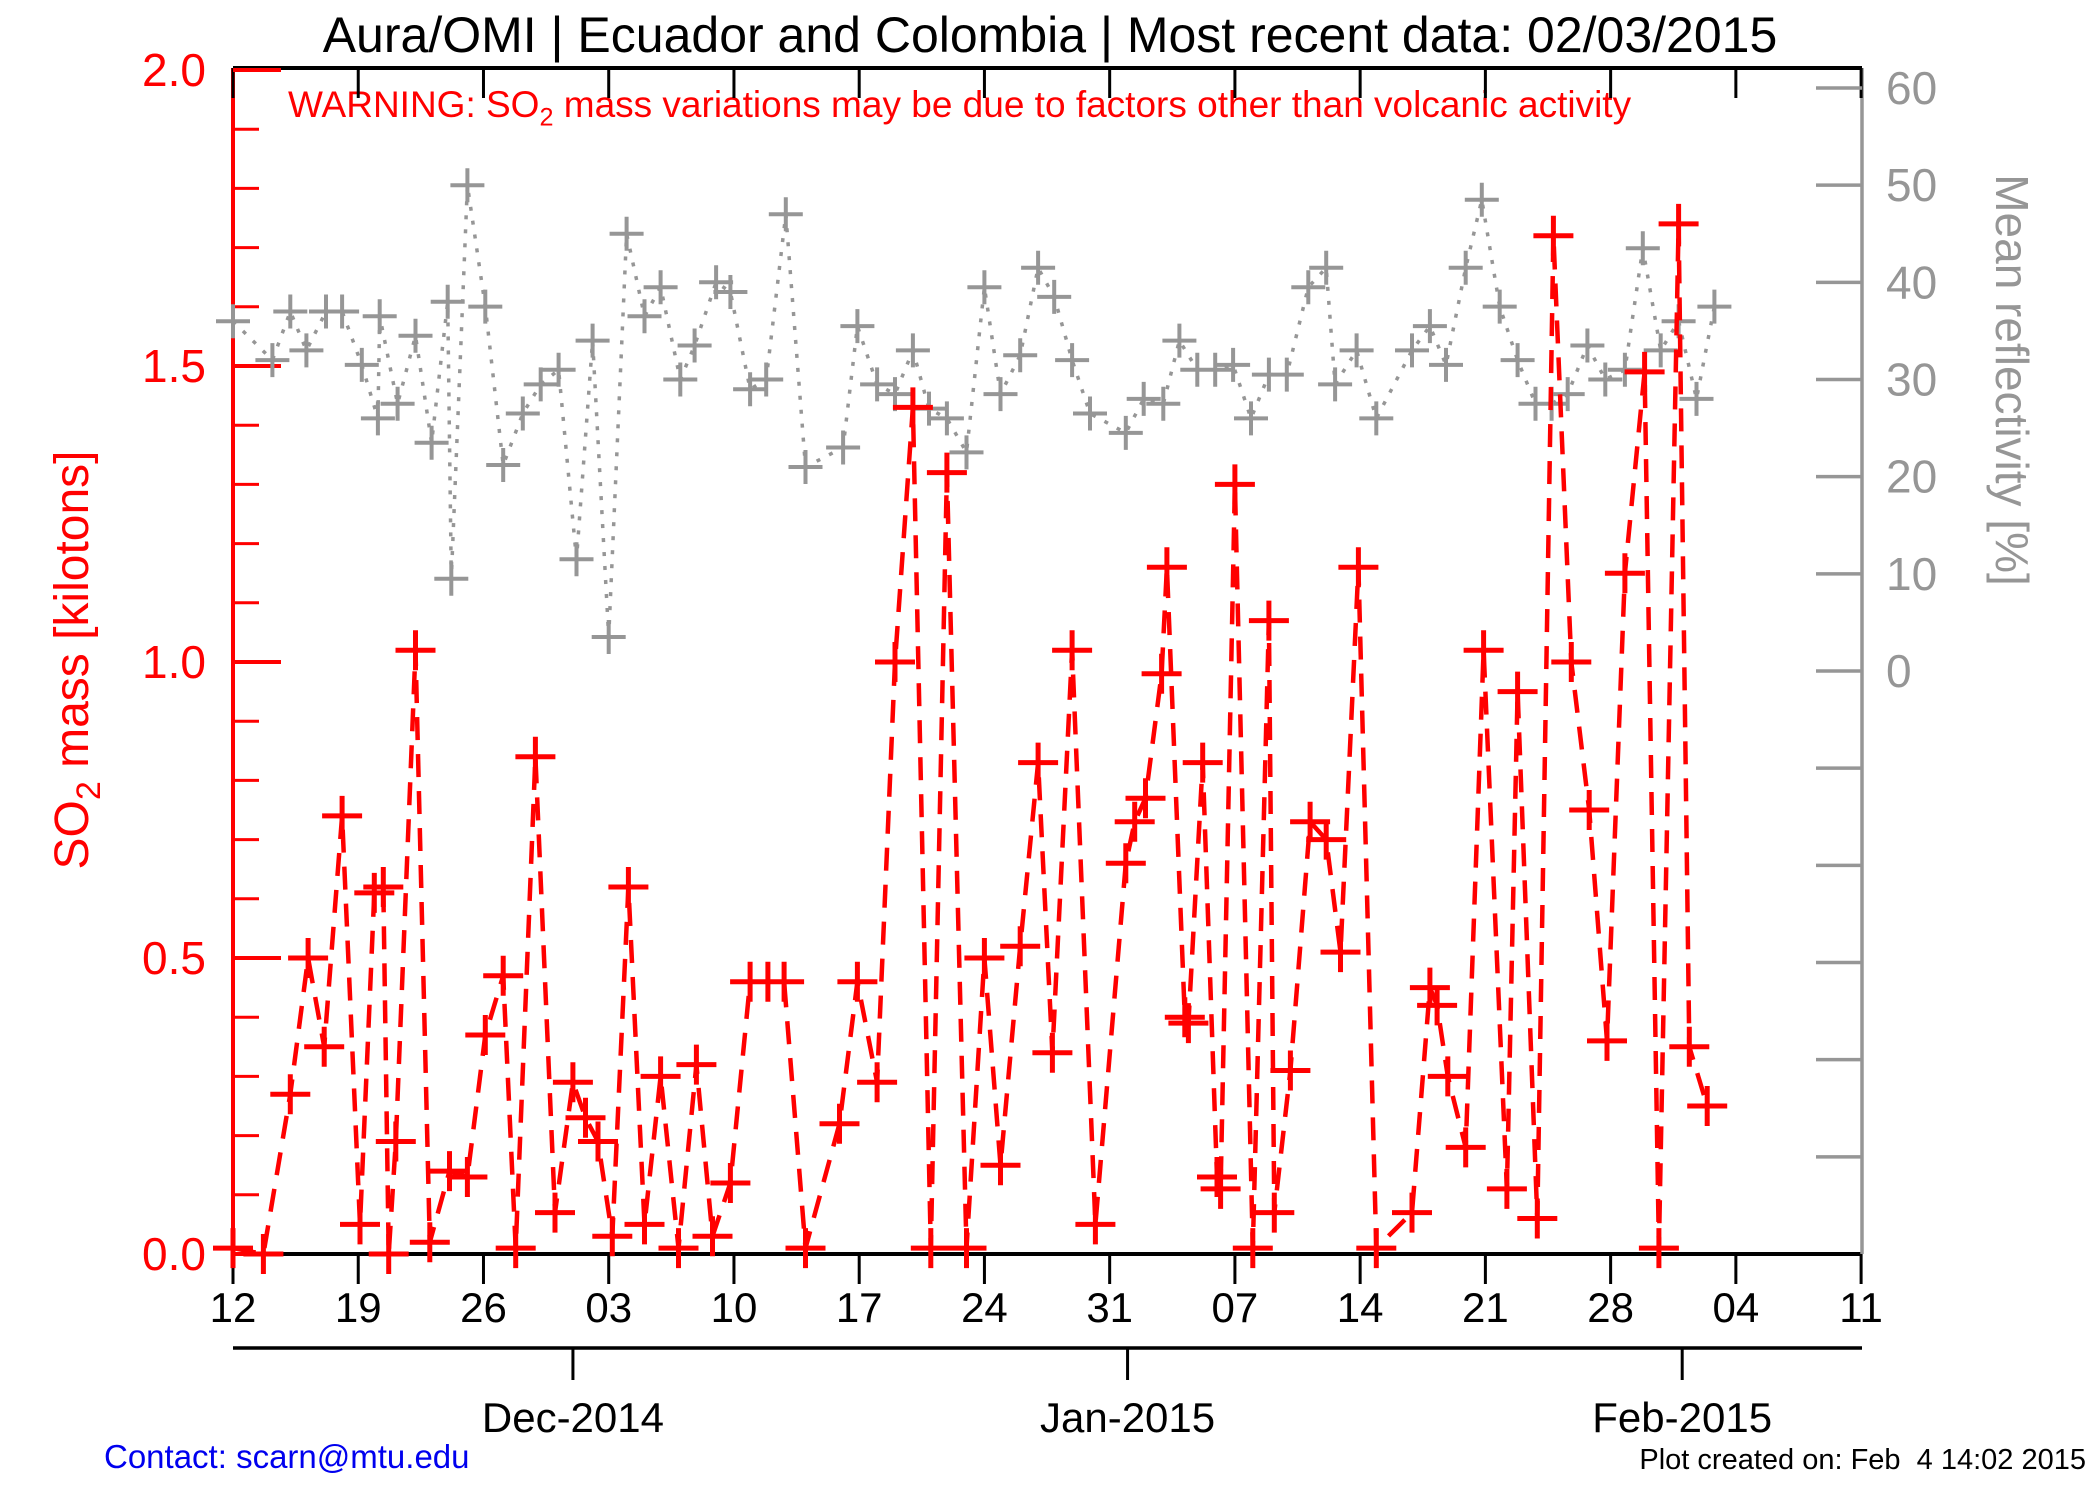  Describe the element at coordinates (174, 366) in the screenshot. I see `so2-tick-label: 1.5` at that location.